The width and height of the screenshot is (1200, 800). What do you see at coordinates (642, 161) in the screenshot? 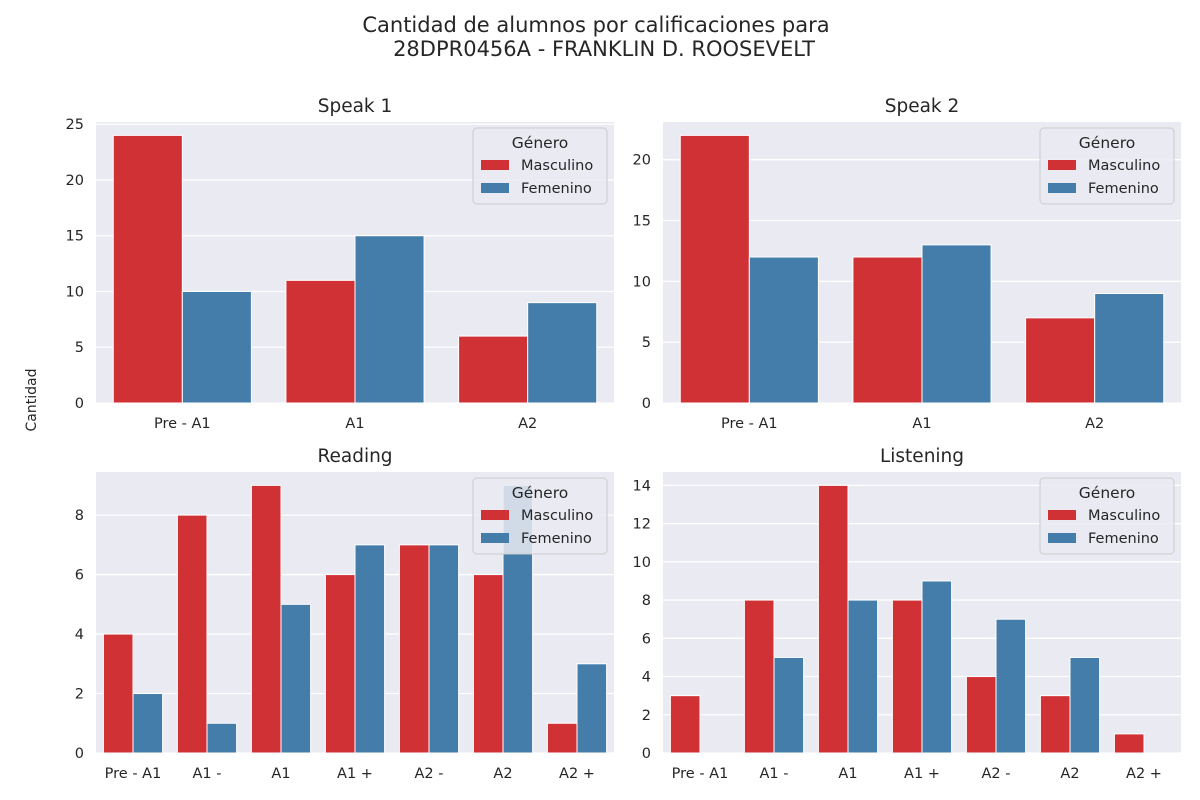
I see `y-tick-label: 20` at bounding box center [642, 161].